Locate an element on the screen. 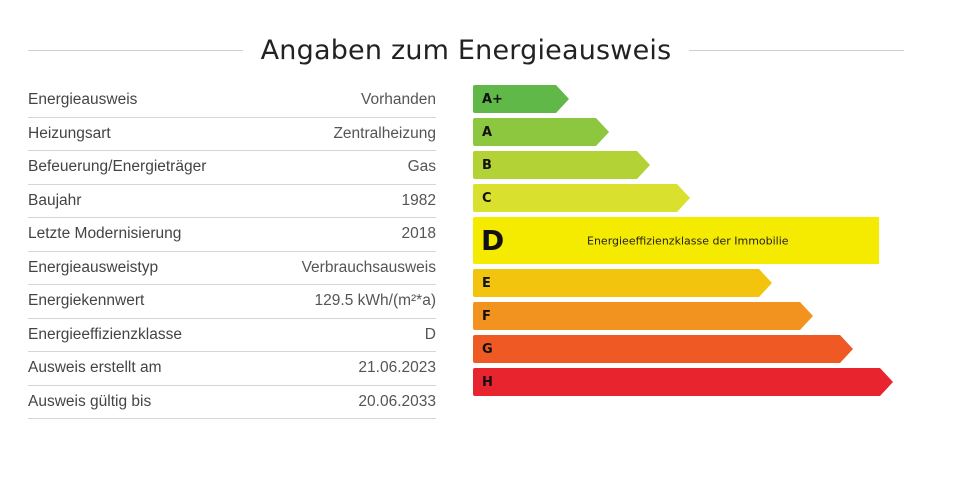  row-label: Letzte Modernisierung is located at coordinates (105, 234).